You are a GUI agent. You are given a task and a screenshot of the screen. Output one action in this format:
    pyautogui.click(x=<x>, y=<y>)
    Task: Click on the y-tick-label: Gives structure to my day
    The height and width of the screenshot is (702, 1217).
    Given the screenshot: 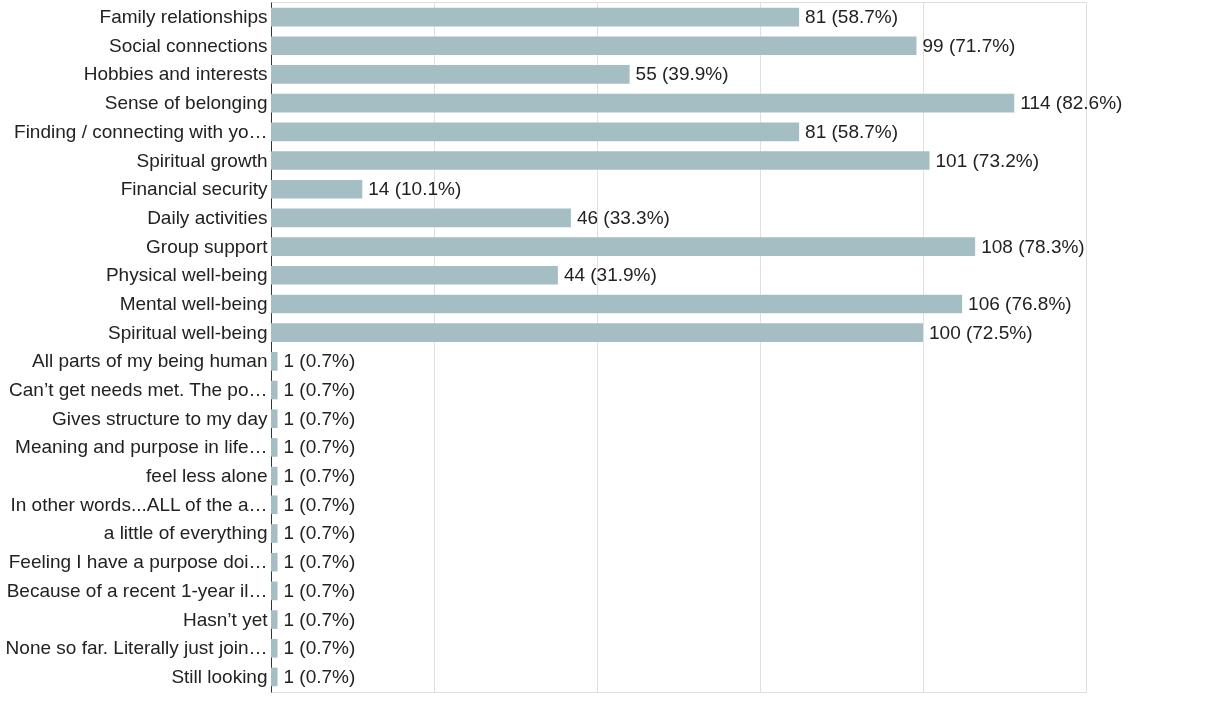 What is the action you would take?
    pyautogui.click(x=160, y=418)
    